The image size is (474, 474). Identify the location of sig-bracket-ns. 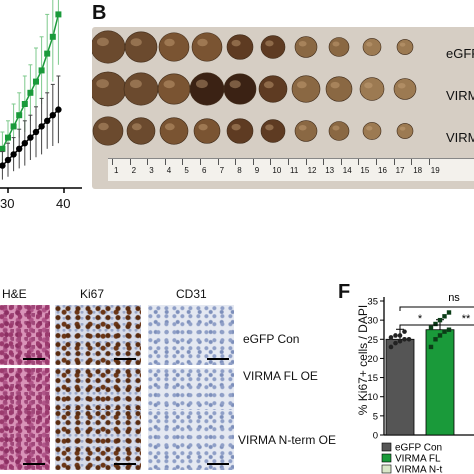
(436, 308).